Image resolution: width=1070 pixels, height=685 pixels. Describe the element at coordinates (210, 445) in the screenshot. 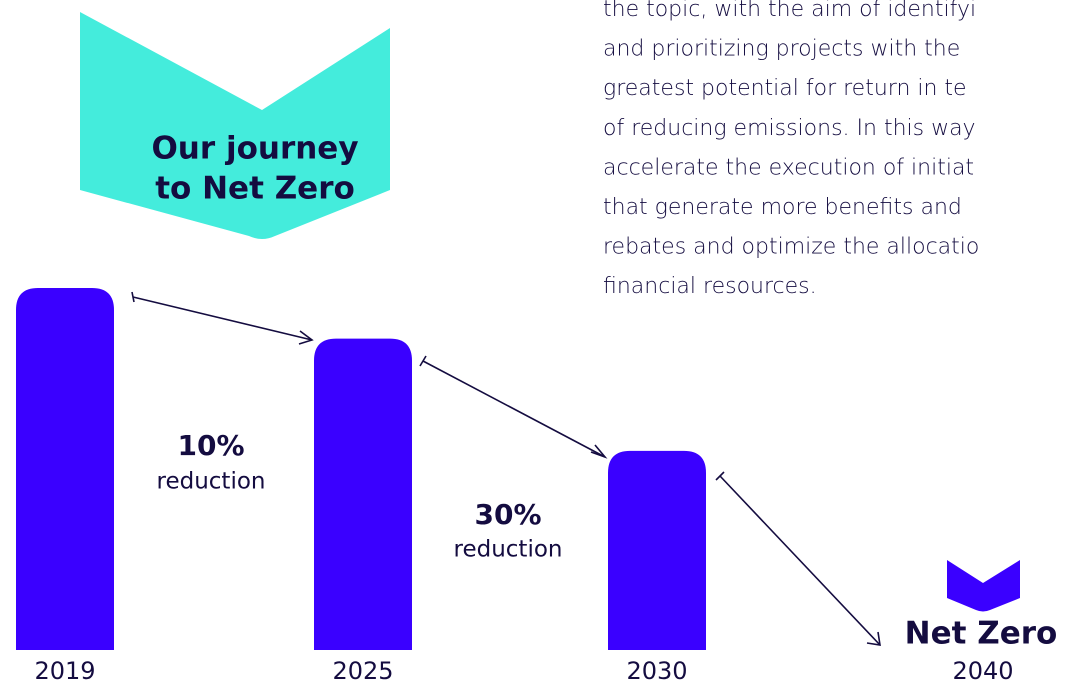

I see `annotation-value: 10%` at that location.